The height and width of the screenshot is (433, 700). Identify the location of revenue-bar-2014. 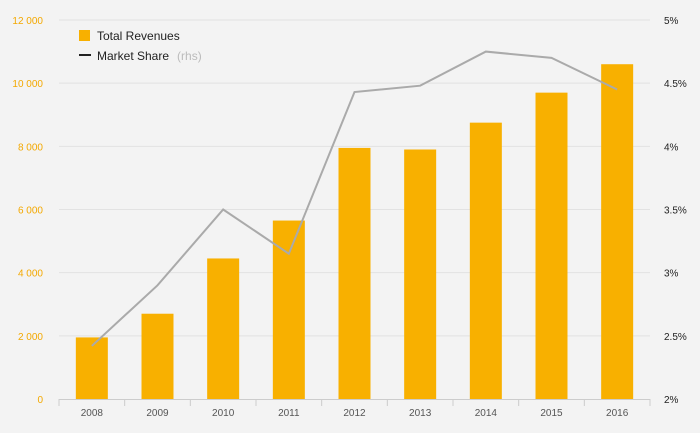
(485, 260).